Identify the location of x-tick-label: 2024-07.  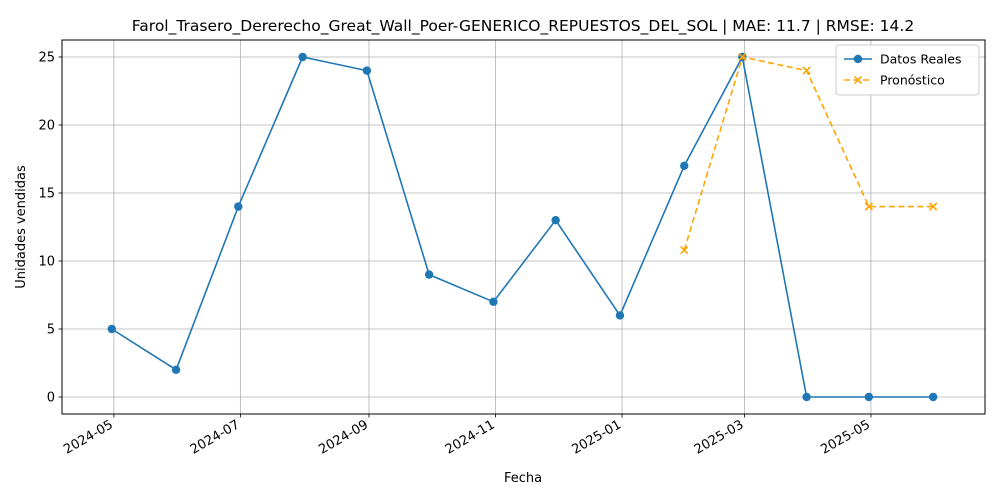
(215, 437).